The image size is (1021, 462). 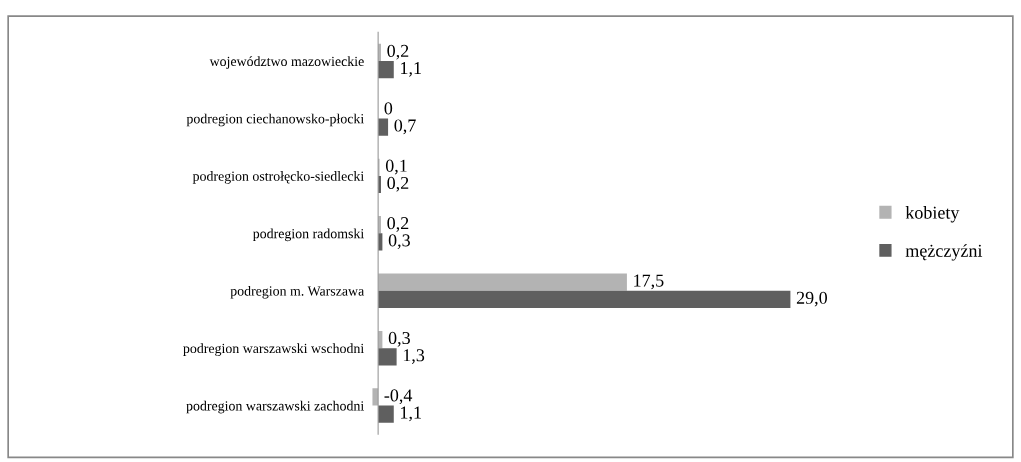 What do you see at coordinates (405, 127) in the screenshot?
I see `data-label: 0,7` at bounding box center [405, 127].